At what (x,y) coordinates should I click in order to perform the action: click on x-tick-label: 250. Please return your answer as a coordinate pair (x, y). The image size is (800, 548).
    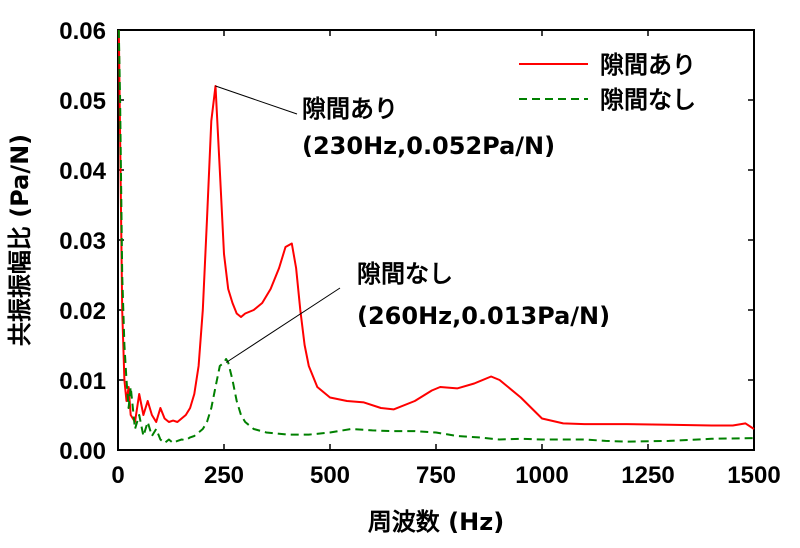
    Looking at the image, I should click on (224, 475).